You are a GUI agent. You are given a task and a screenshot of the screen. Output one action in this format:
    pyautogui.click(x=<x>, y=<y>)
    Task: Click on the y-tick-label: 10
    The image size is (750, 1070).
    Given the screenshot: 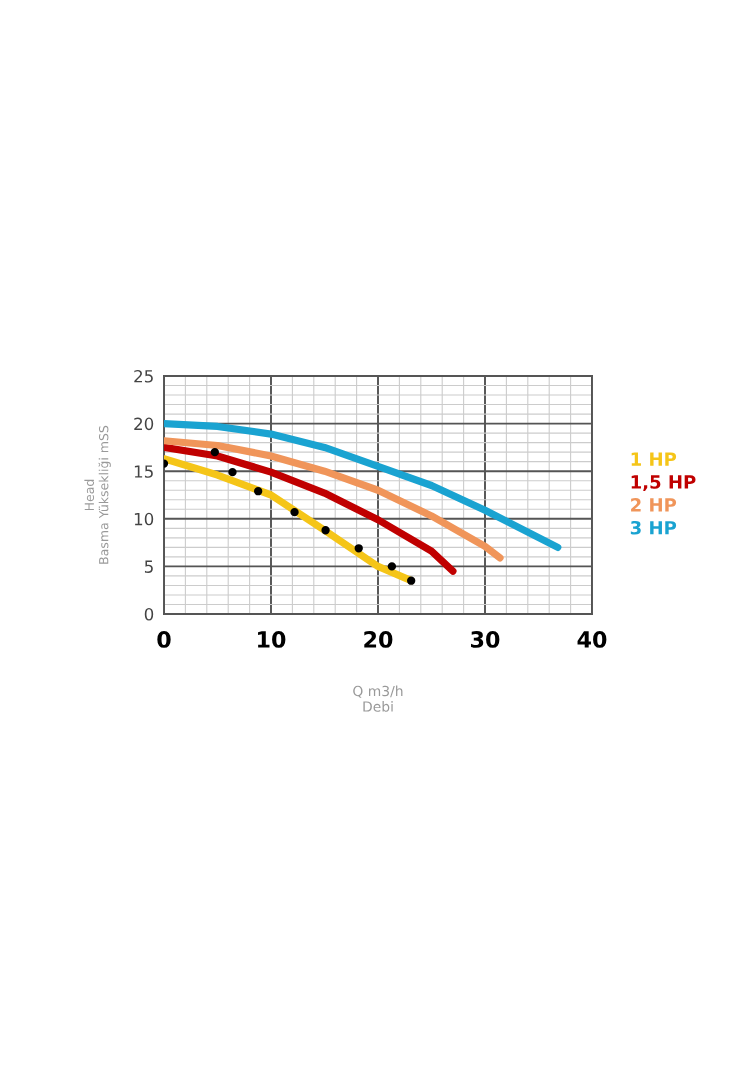 What is the action you would take?
    pyautogui.click(x=144, y=519)
    